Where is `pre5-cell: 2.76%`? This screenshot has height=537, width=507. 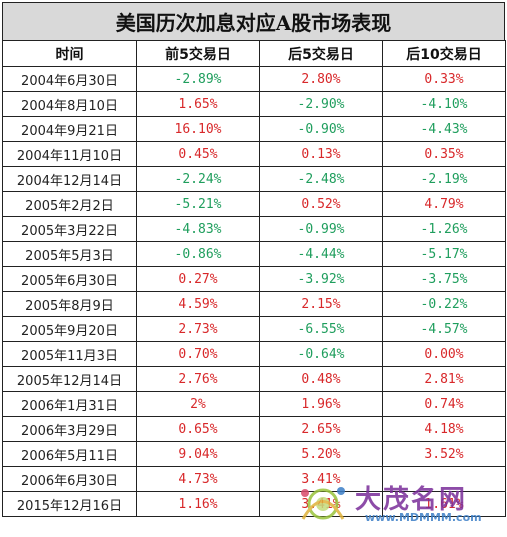 pre5-cell: 2.76% is located at coordinates (198, 379).